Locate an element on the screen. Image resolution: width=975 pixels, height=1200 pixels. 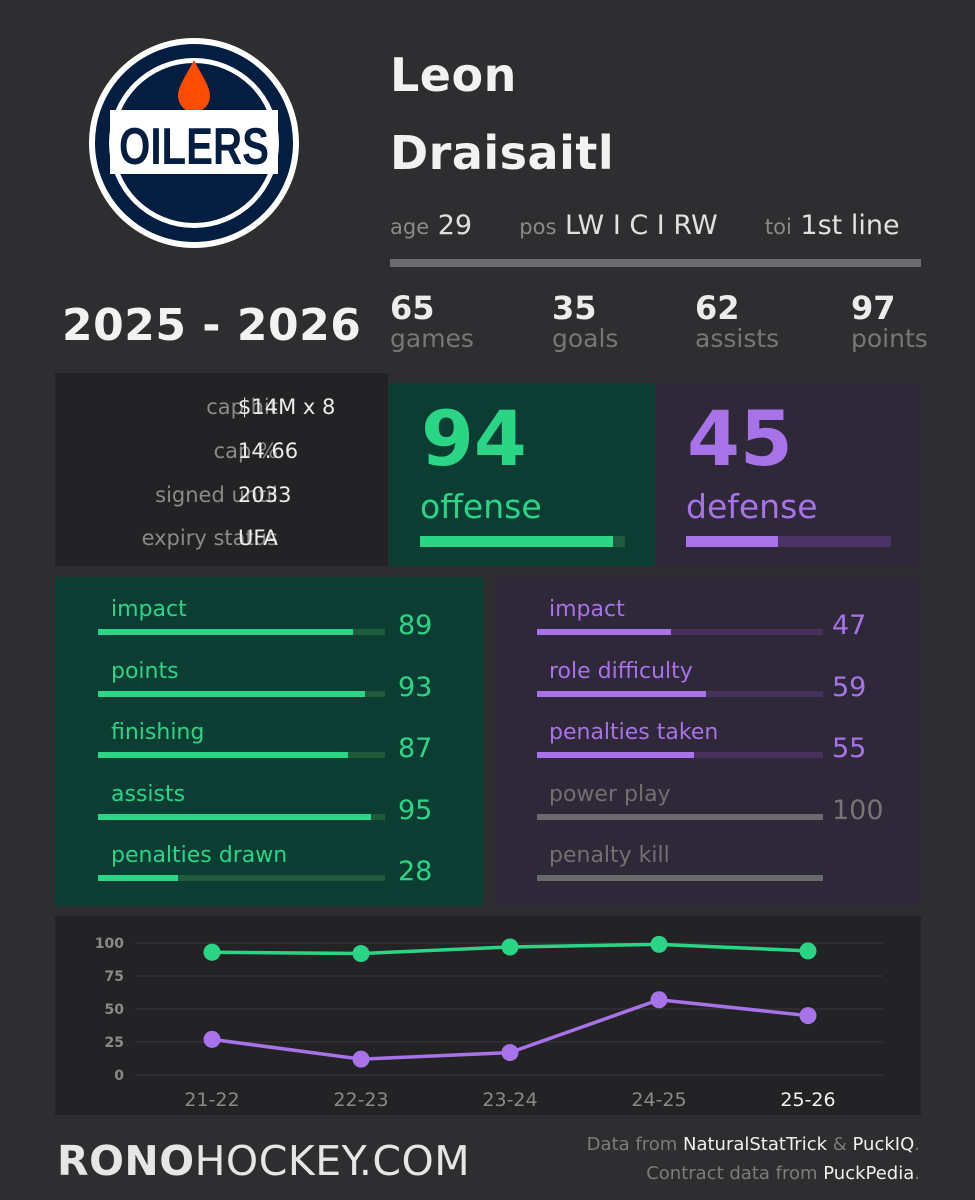
metric-value: 55 is located at coordinates (849, 748).